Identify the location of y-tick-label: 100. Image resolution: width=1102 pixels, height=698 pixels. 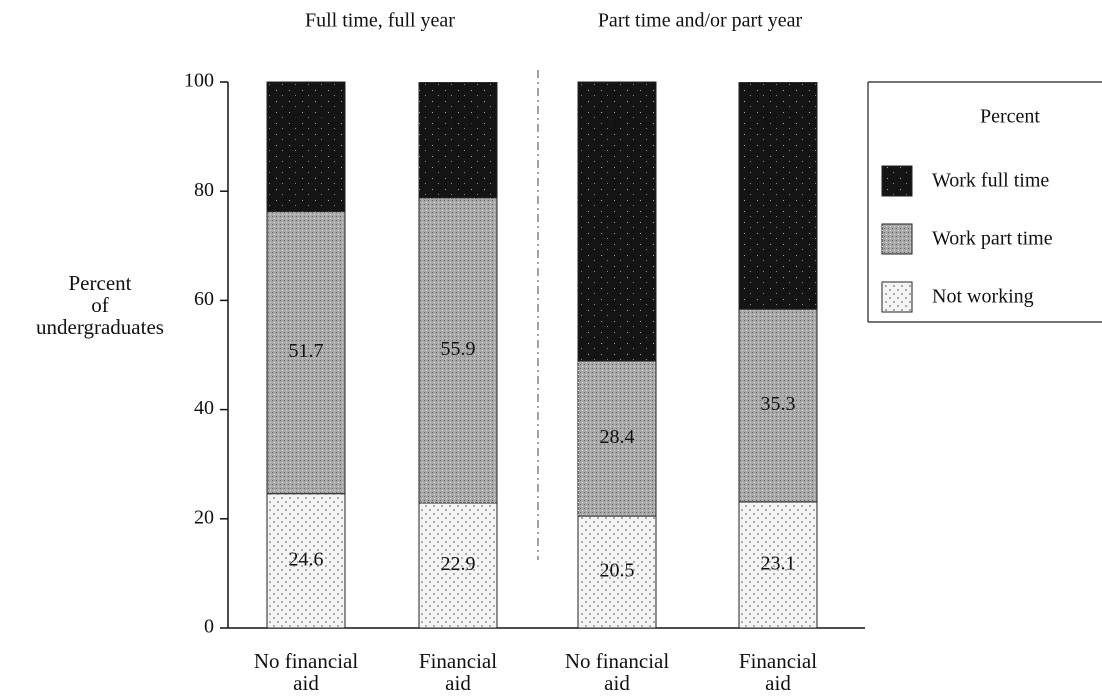
(199, 81).